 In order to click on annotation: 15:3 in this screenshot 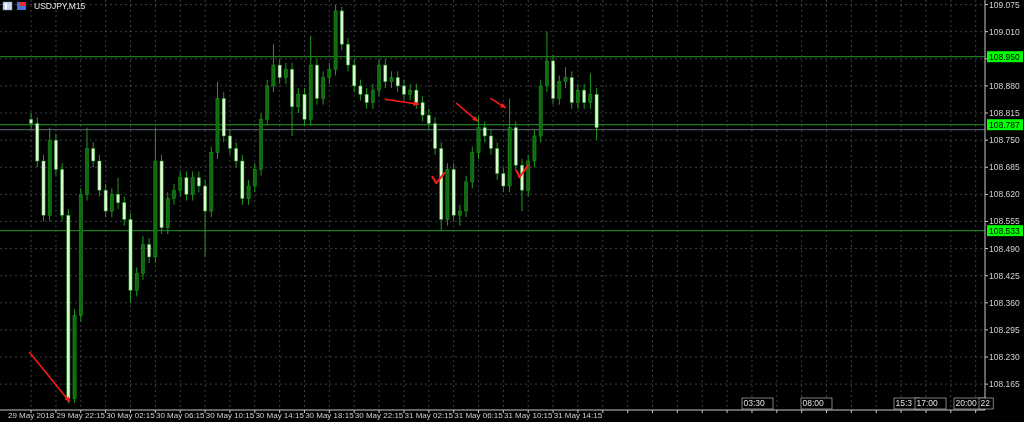, I will do `click(904, 403)`.